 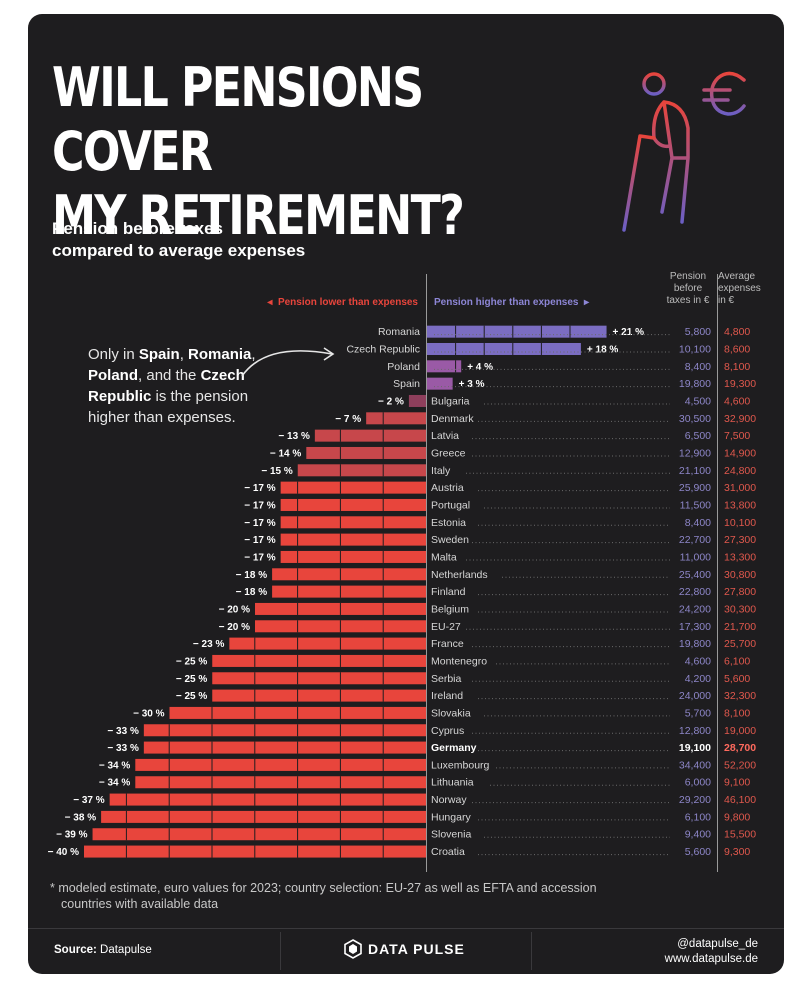 I want to click on elderly-person-euro-icon, so click(x=684, y=151).